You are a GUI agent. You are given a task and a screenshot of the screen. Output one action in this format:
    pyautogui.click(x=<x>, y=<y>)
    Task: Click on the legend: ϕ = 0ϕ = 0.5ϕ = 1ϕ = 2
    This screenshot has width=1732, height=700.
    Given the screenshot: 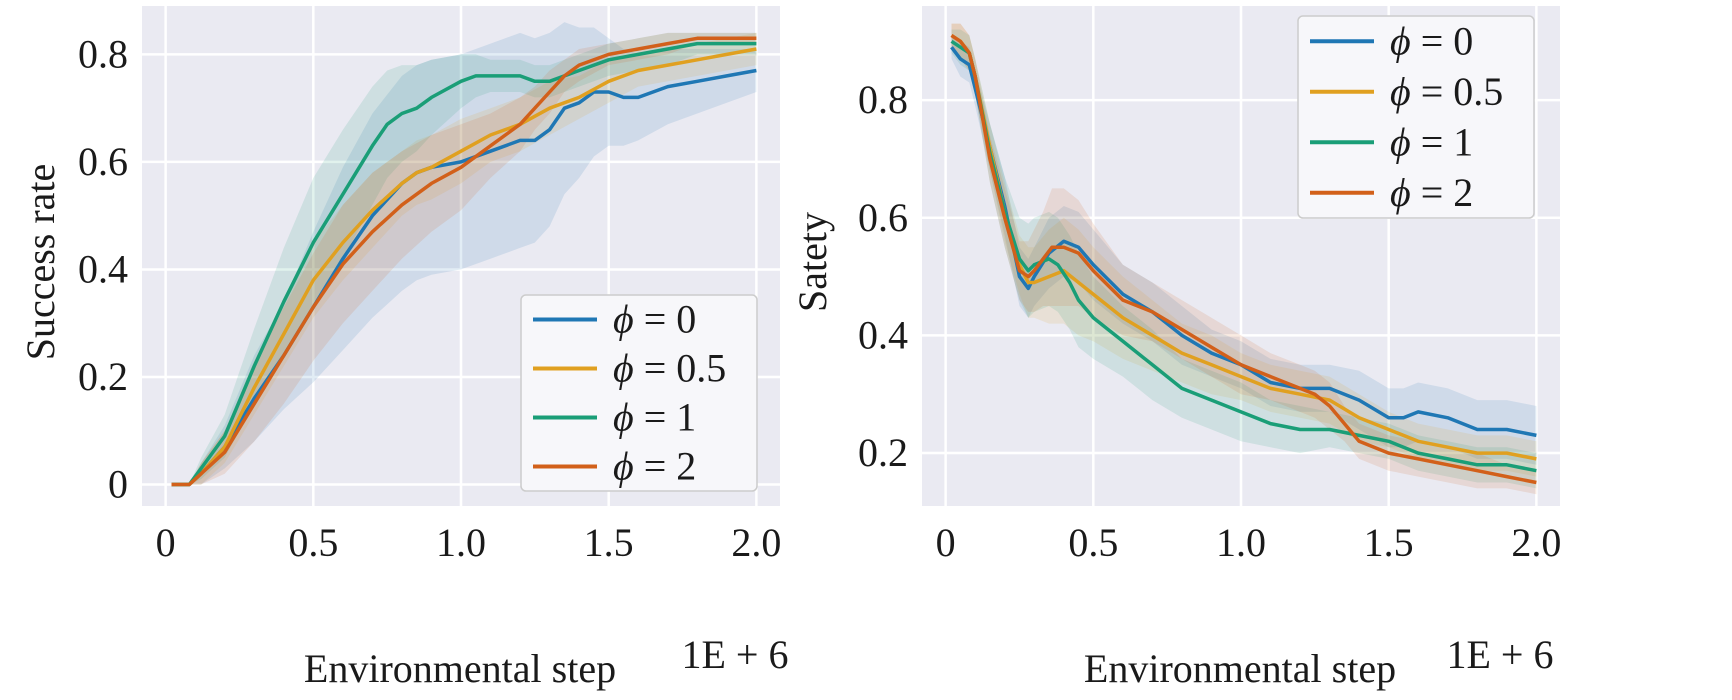 What is the action you would take?
    pyautogui.click(x=639, y=393)
    